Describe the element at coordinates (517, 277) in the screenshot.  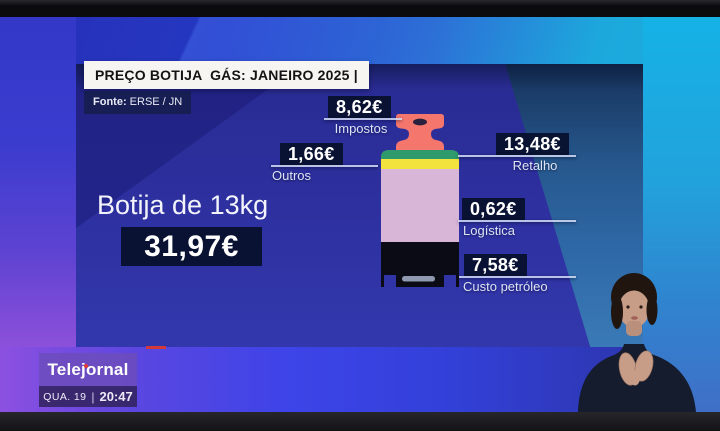
I see `tag-custo-line` at that location.